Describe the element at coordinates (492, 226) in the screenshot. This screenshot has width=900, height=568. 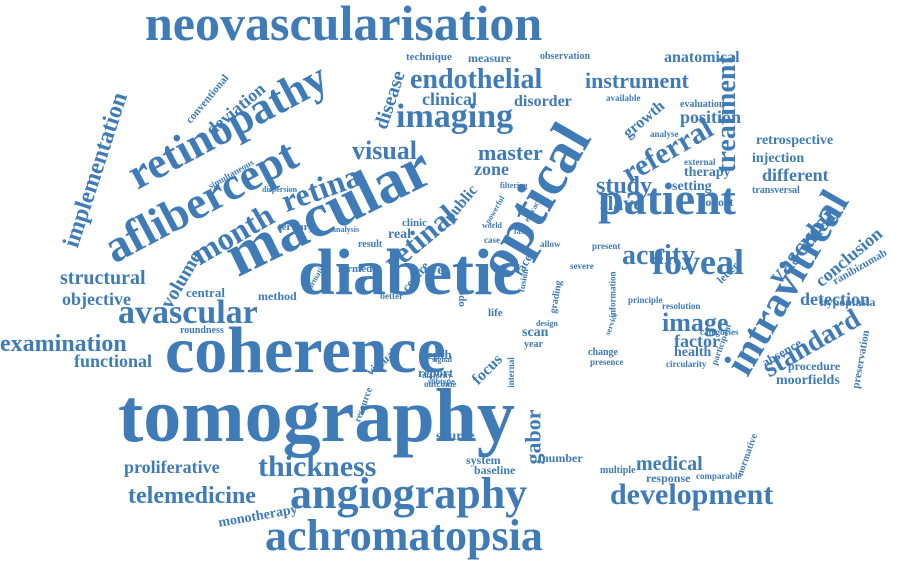
I see `word: world` at that location.